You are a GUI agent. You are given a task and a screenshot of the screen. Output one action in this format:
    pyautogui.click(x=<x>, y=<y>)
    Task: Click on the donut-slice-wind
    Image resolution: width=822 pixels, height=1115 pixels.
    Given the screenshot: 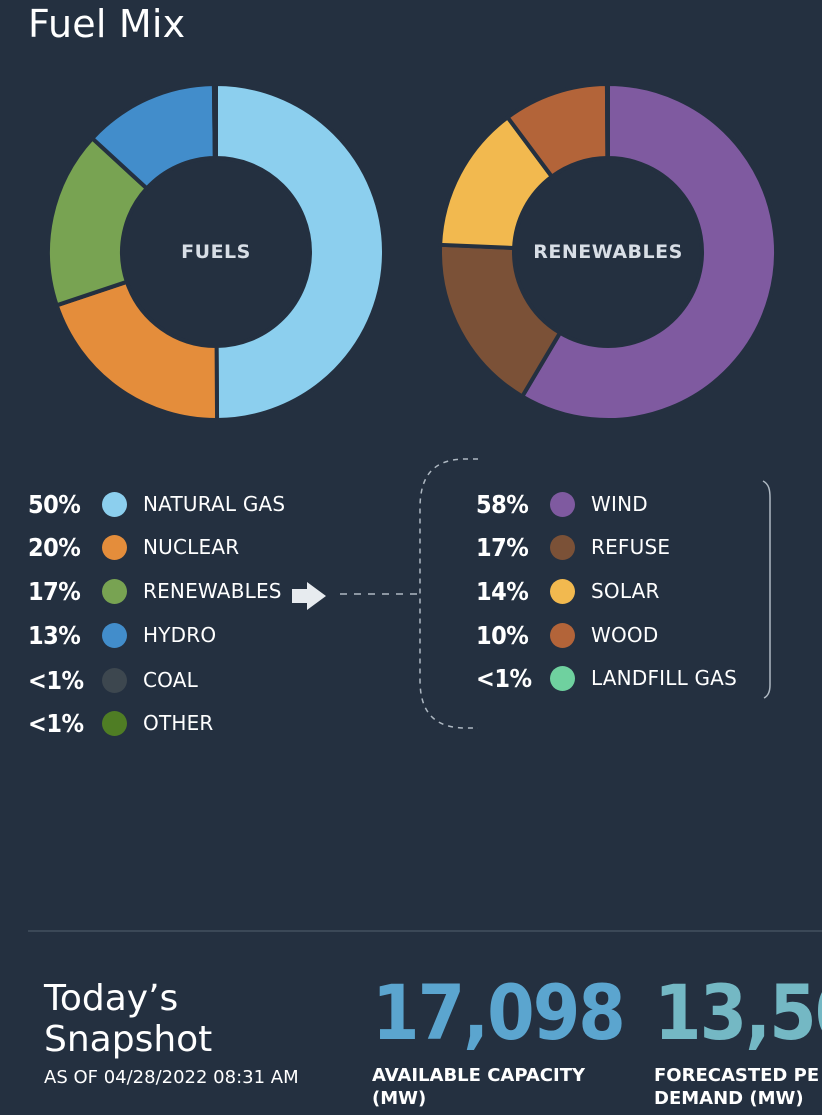 What is the action you would take?
    pyautogui.click(x=649, y=252)
    